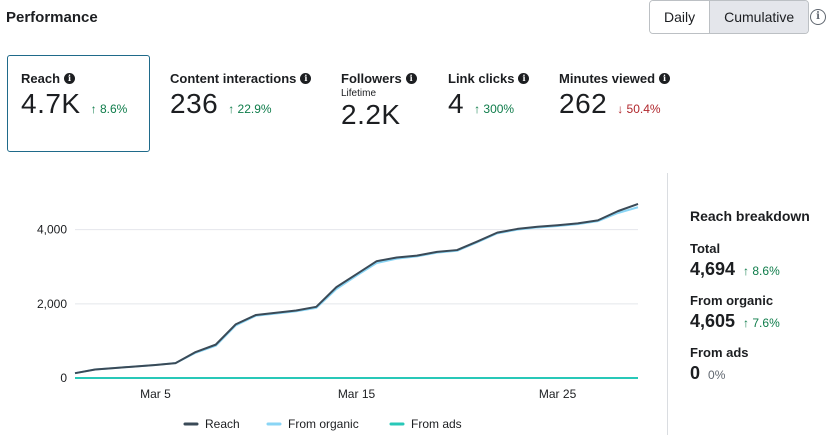  Describe the element at coordinates (222, 424) in the screenshot. I see `legend-label: Reach` at that location.